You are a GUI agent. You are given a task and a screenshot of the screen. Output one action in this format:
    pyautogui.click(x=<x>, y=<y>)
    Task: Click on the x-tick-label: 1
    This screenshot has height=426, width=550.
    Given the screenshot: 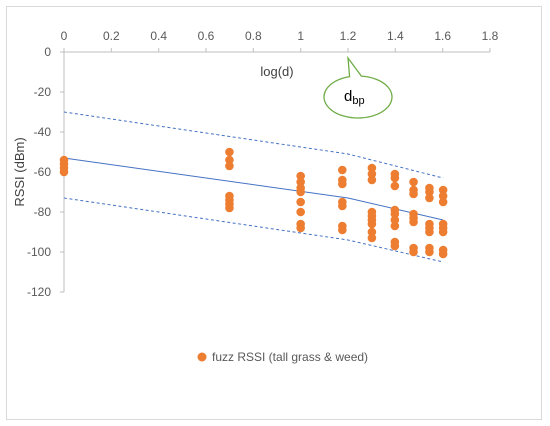 What is the action you would take?
    pyautogui.click(x=300, y=36)
    